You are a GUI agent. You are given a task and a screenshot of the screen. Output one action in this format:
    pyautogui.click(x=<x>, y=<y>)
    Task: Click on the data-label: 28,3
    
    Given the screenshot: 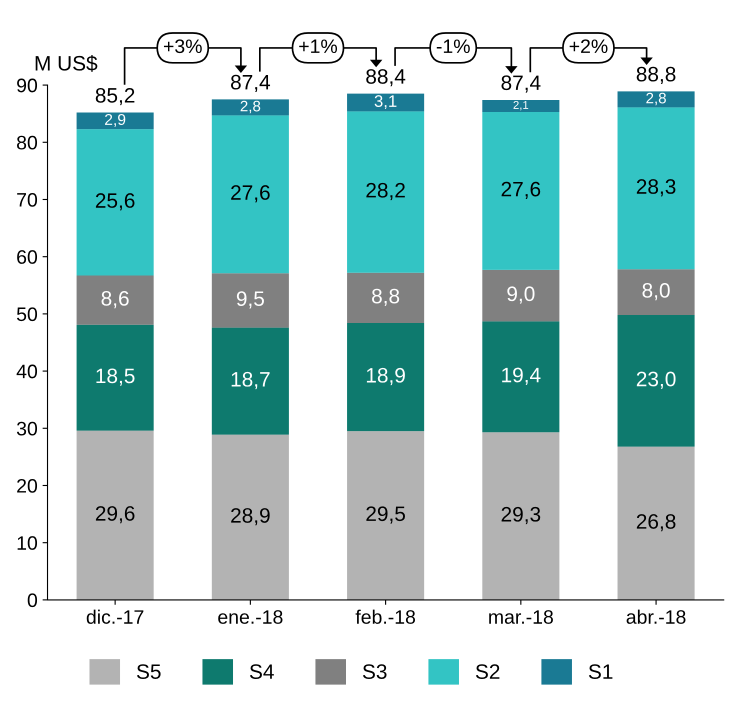 What is the action you would take?
    pyautogui.click(x=656, y=187)
    